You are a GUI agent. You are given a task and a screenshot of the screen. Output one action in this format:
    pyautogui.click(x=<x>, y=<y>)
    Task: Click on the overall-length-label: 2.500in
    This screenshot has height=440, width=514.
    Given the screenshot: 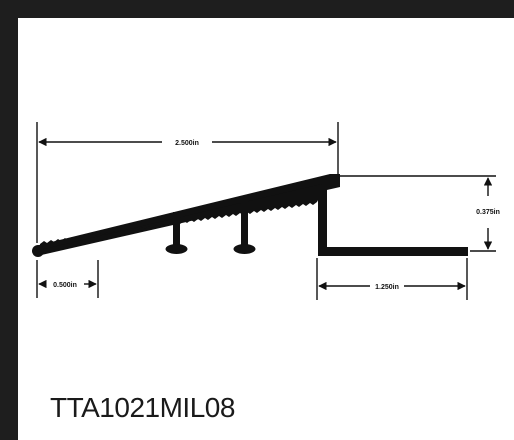 What is the action you would take?
    pyautogui.click(x=187, y=143)
    